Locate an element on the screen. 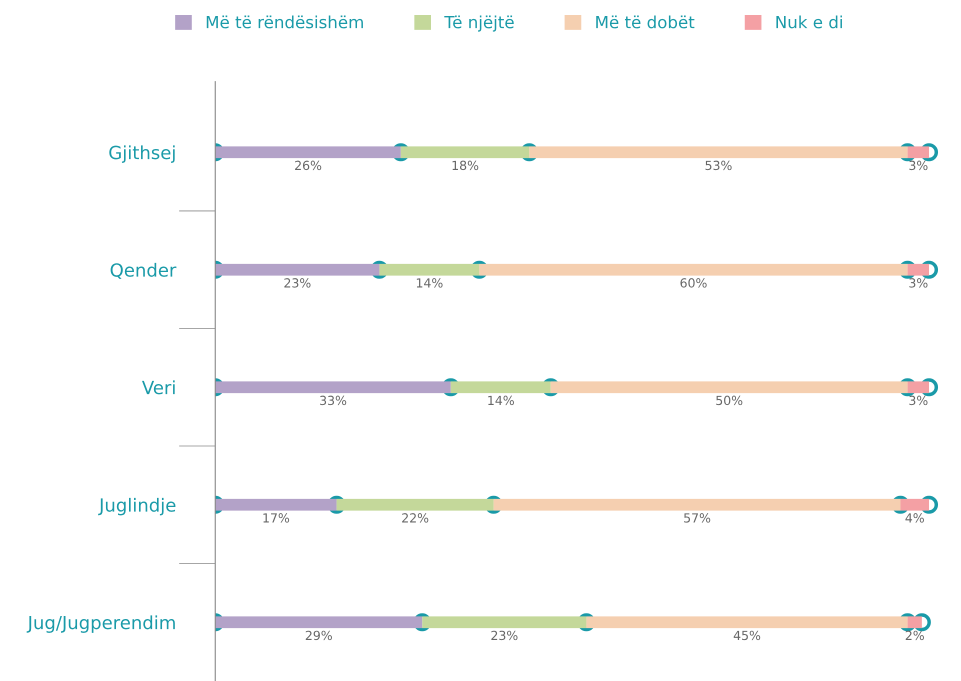  data-label: 50% is located at coordinates (729, 401).